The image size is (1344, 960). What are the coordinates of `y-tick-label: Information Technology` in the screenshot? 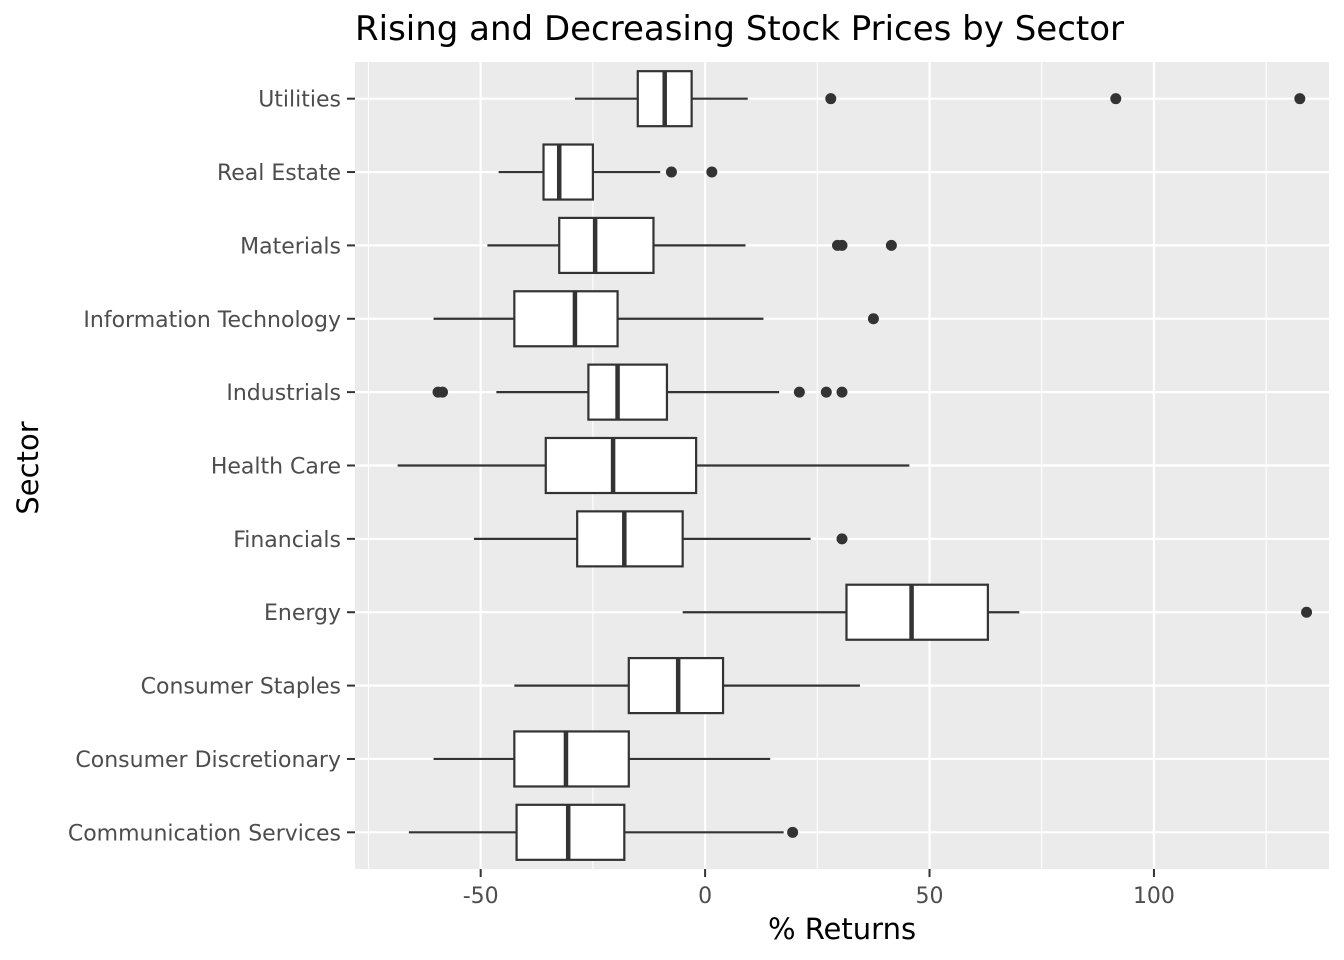 It's located at (212, 320).